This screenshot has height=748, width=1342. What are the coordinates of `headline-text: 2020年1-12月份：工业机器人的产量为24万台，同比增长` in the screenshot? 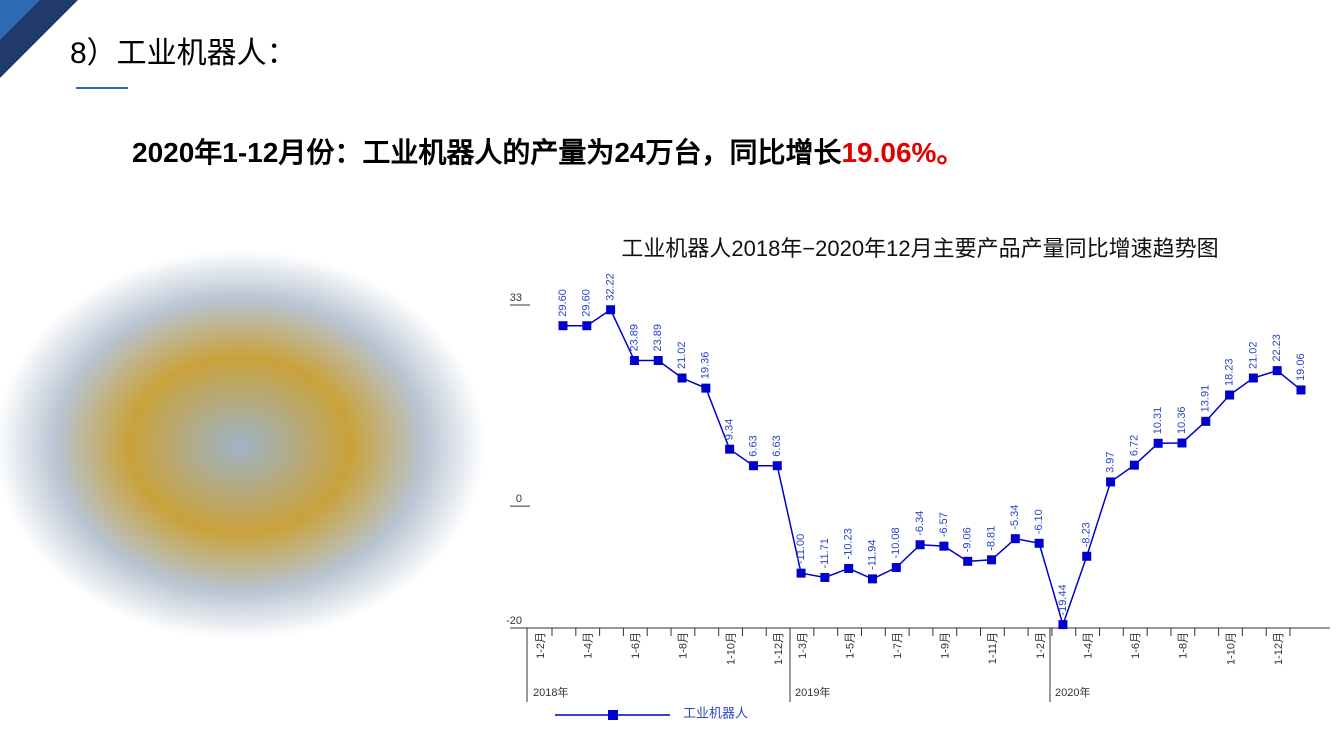 It's located at (486, 152).